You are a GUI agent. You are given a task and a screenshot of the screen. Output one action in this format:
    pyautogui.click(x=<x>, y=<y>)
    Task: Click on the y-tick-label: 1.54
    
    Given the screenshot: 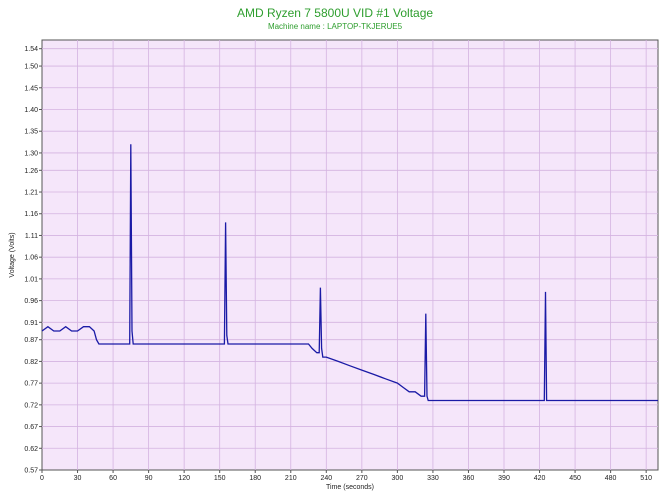 What is the action you would take?
    pyautogui.click(x=31, y=49)
    